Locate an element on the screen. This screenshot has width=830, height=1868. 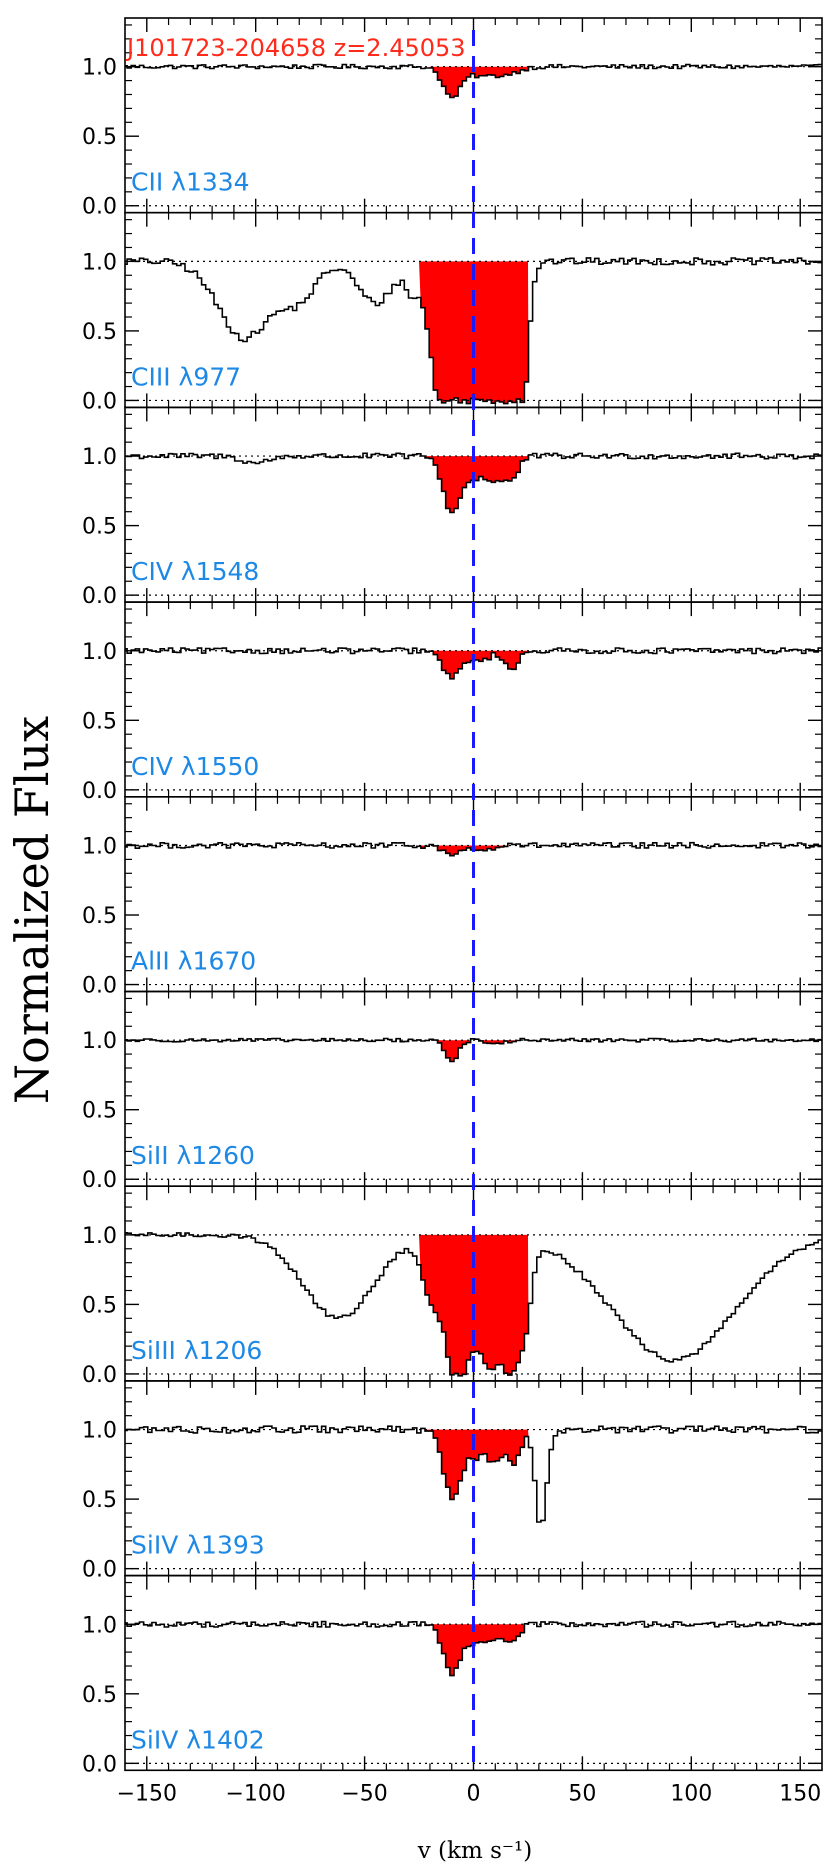
panel-9: 0.0 0.5 1.0 SiIV λ1402 −150 −100 −50 0 50 100 150 is located at coordinates (452, 1690).